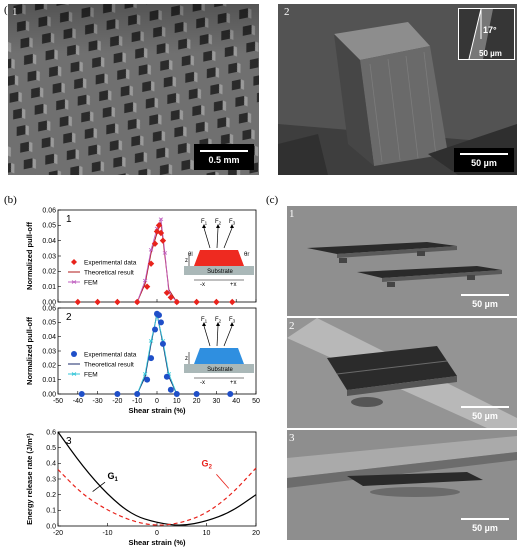  I want to click on y-tick-label: 0.03, so click(49, 256).